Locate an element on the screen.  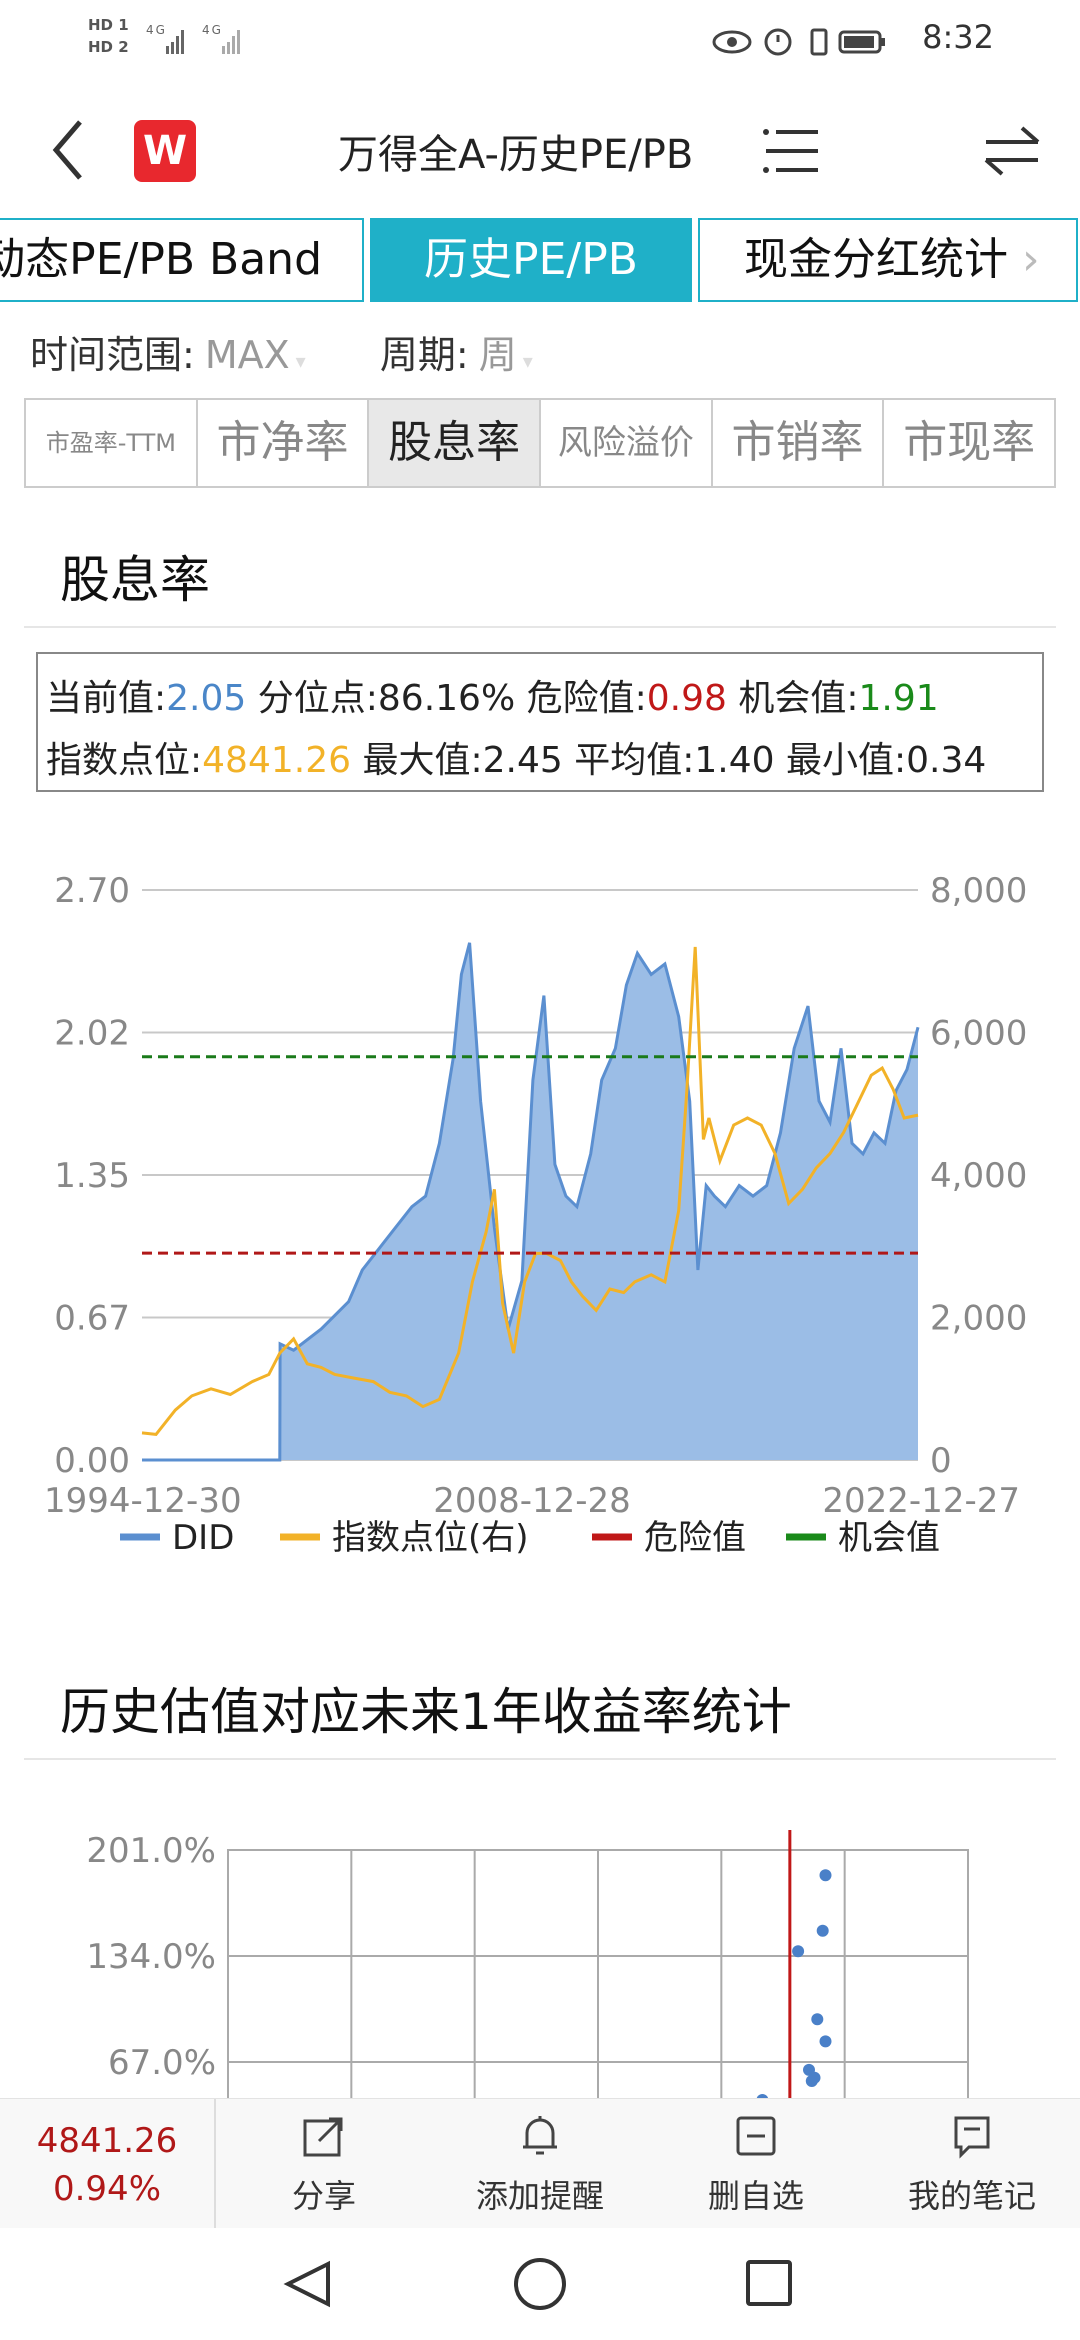
danger-label: 危险值: is located at coordinates (586, 698).